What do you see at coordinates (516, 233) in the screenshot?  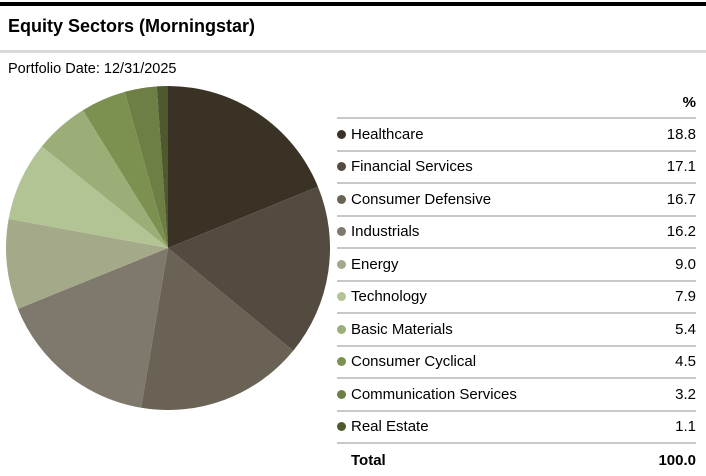 I see `legend-row: Industrials 16.2` at bounding box center [516, 233].